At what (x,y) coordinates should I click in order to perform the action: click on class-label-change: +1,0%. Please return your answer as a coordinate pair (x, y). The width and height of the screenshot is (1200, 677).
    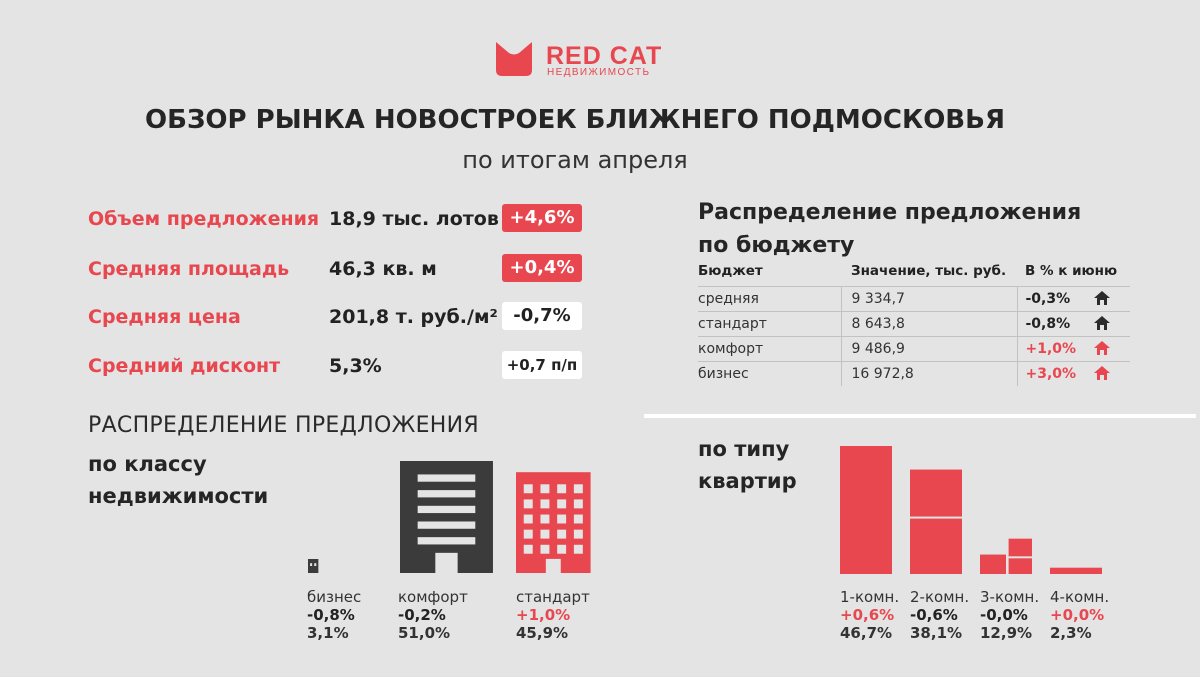
    Looking at the image, I should click on (543, 615).